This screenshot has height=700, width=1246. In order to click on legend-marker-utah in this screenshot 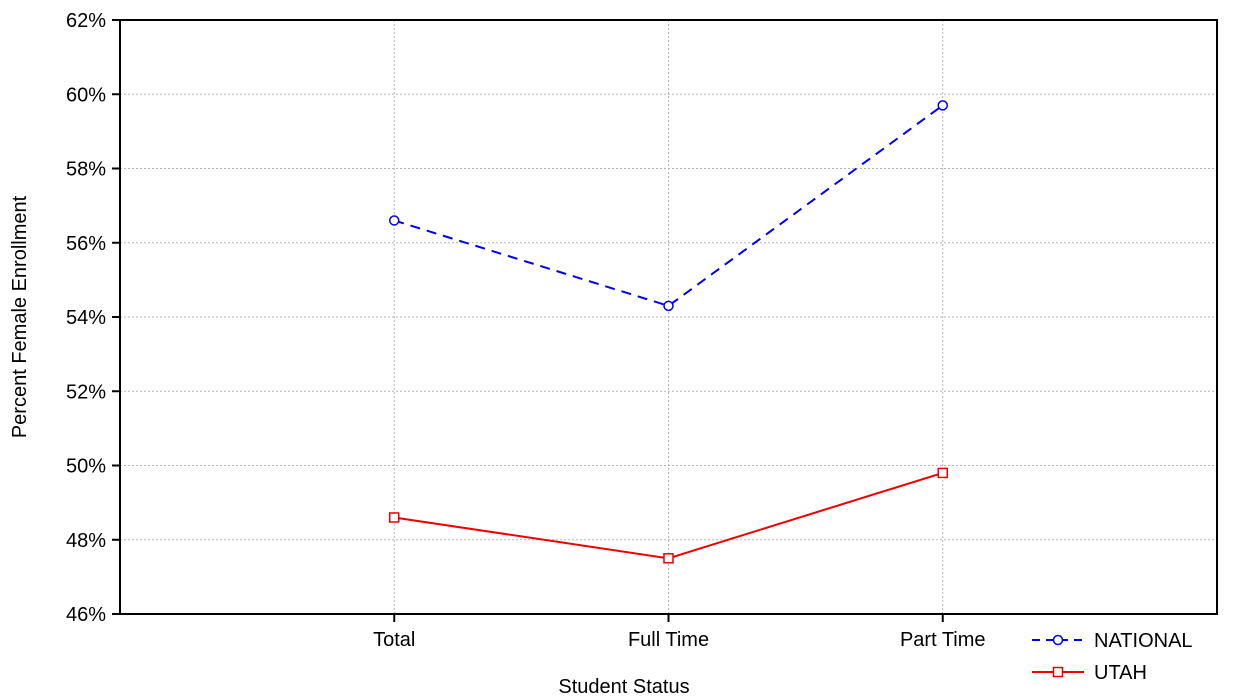, I will do `click(1058, 672)`.